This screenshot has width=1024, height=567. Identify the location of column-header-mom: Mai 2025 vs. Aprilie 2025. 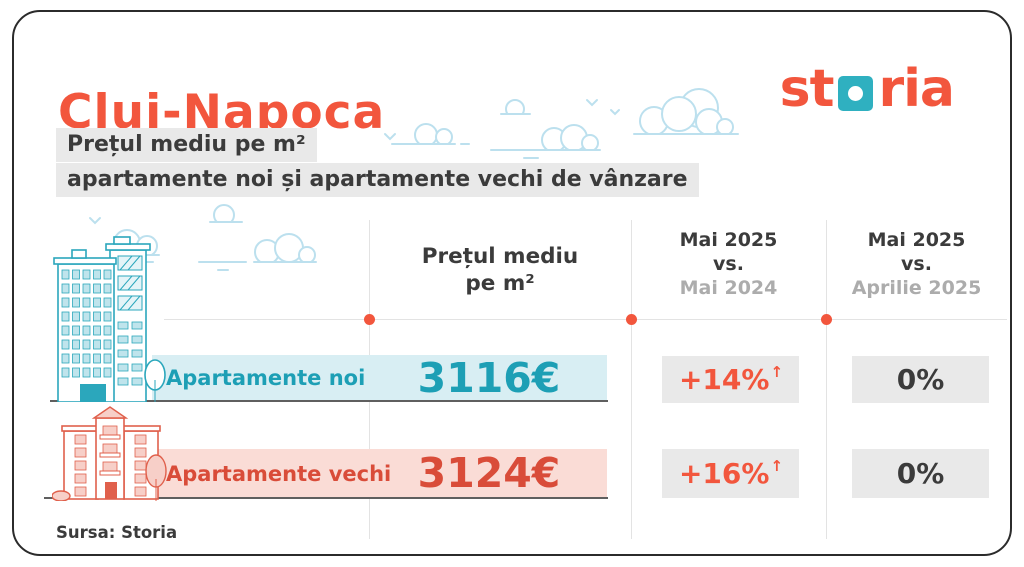
(916, 264).